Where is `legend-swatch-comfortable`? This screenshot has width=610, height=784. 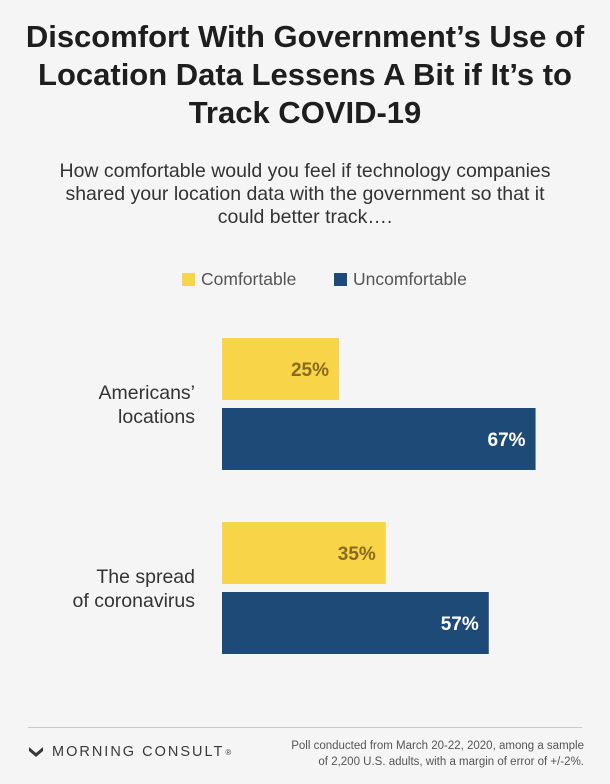
legend-swatch-comfortable is located at coordinates (188, 279).